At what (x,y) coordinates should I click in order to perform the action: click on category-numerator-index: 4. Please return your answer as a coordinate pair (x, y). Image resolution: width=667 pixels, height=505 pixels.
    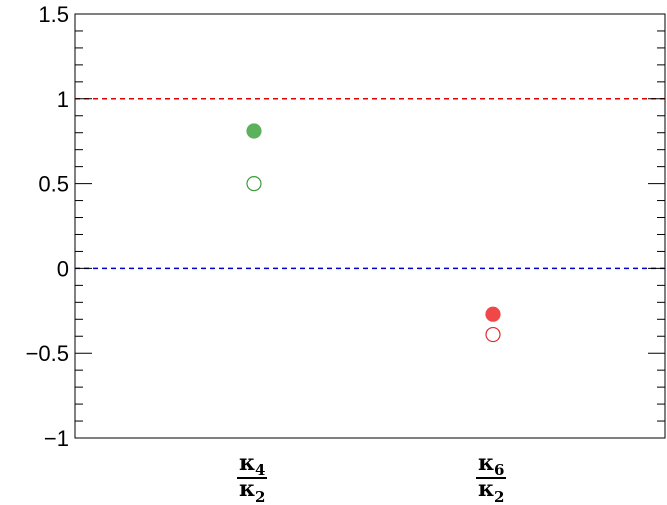
    Looking at the image, I should click on (260, 470).